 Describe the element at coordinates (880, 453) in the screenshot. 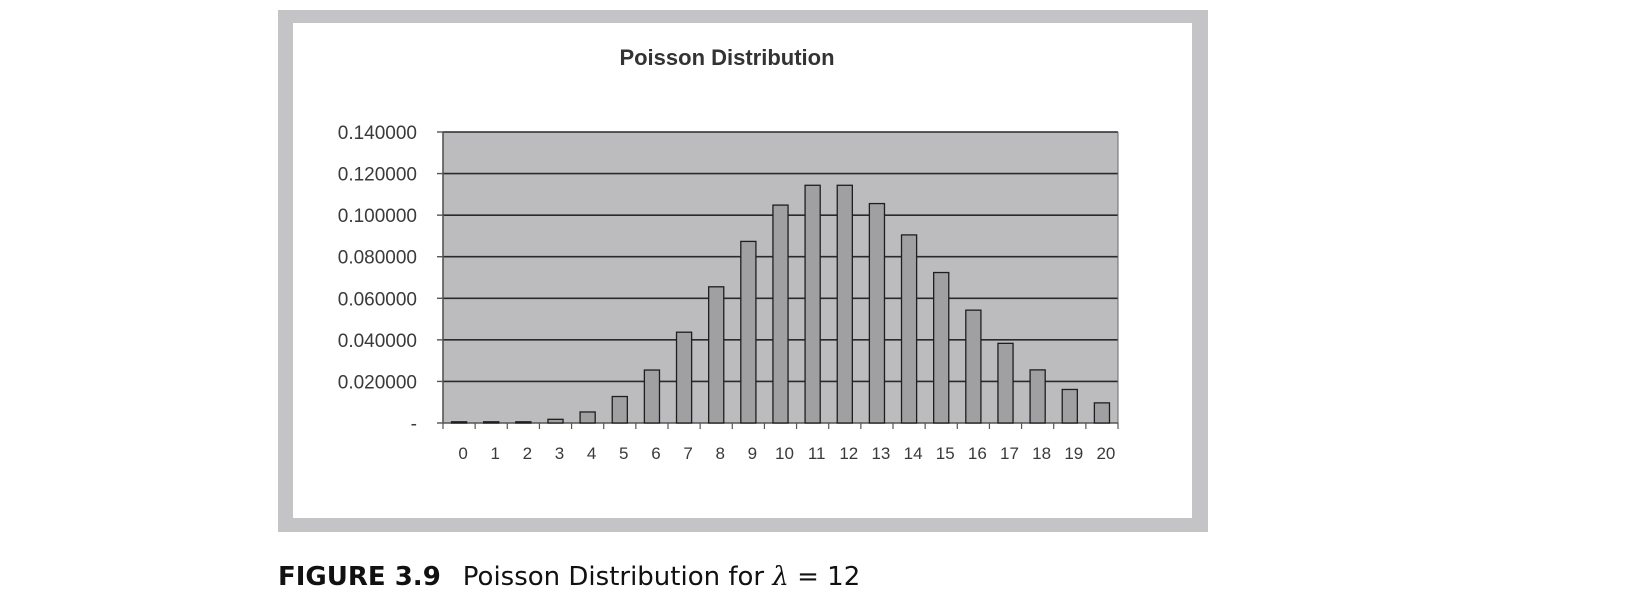

I see `x-tick-label: 13` at that location.